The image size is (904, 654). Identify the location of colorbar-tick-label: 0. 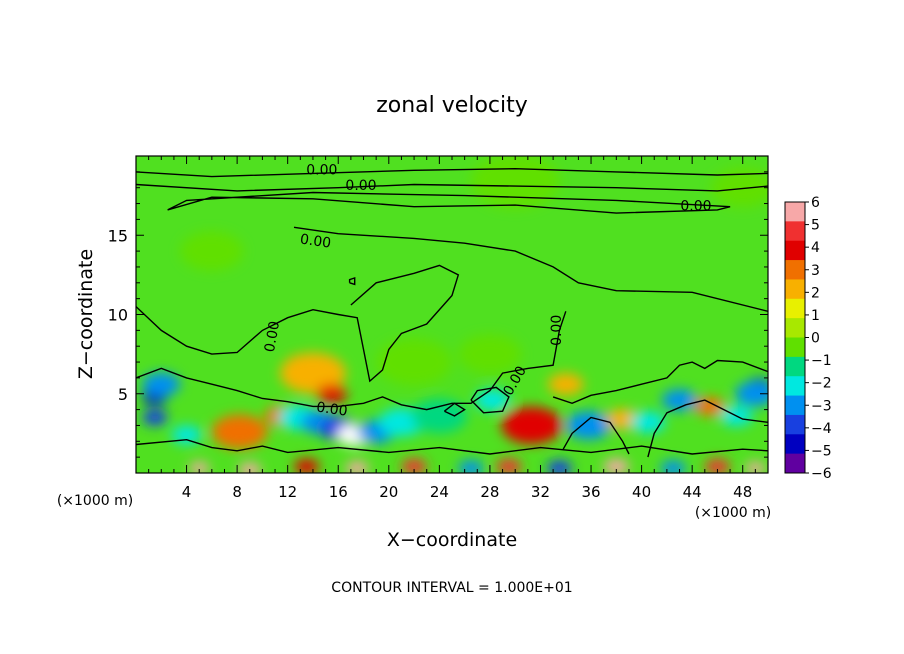
(815, 339).